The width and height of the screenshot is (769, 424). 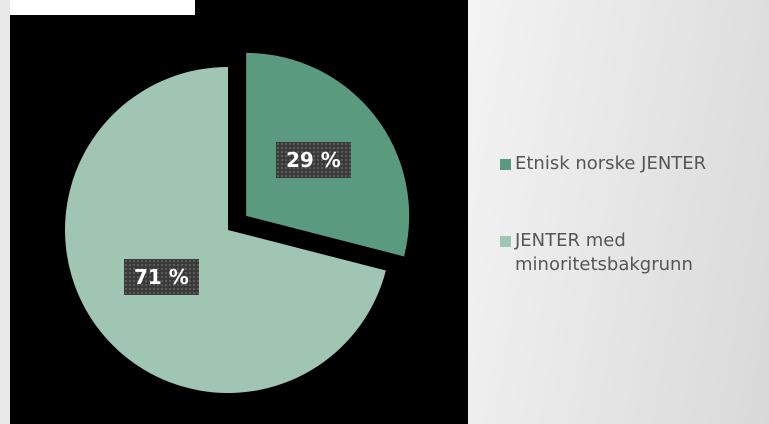 What do you see at coordinates (604, 253) in the screenshot?
I see `legend-label-minoritetsbakgrunn: JENTER med minoritetsbakgrunn` at bounding box center [604, 253].